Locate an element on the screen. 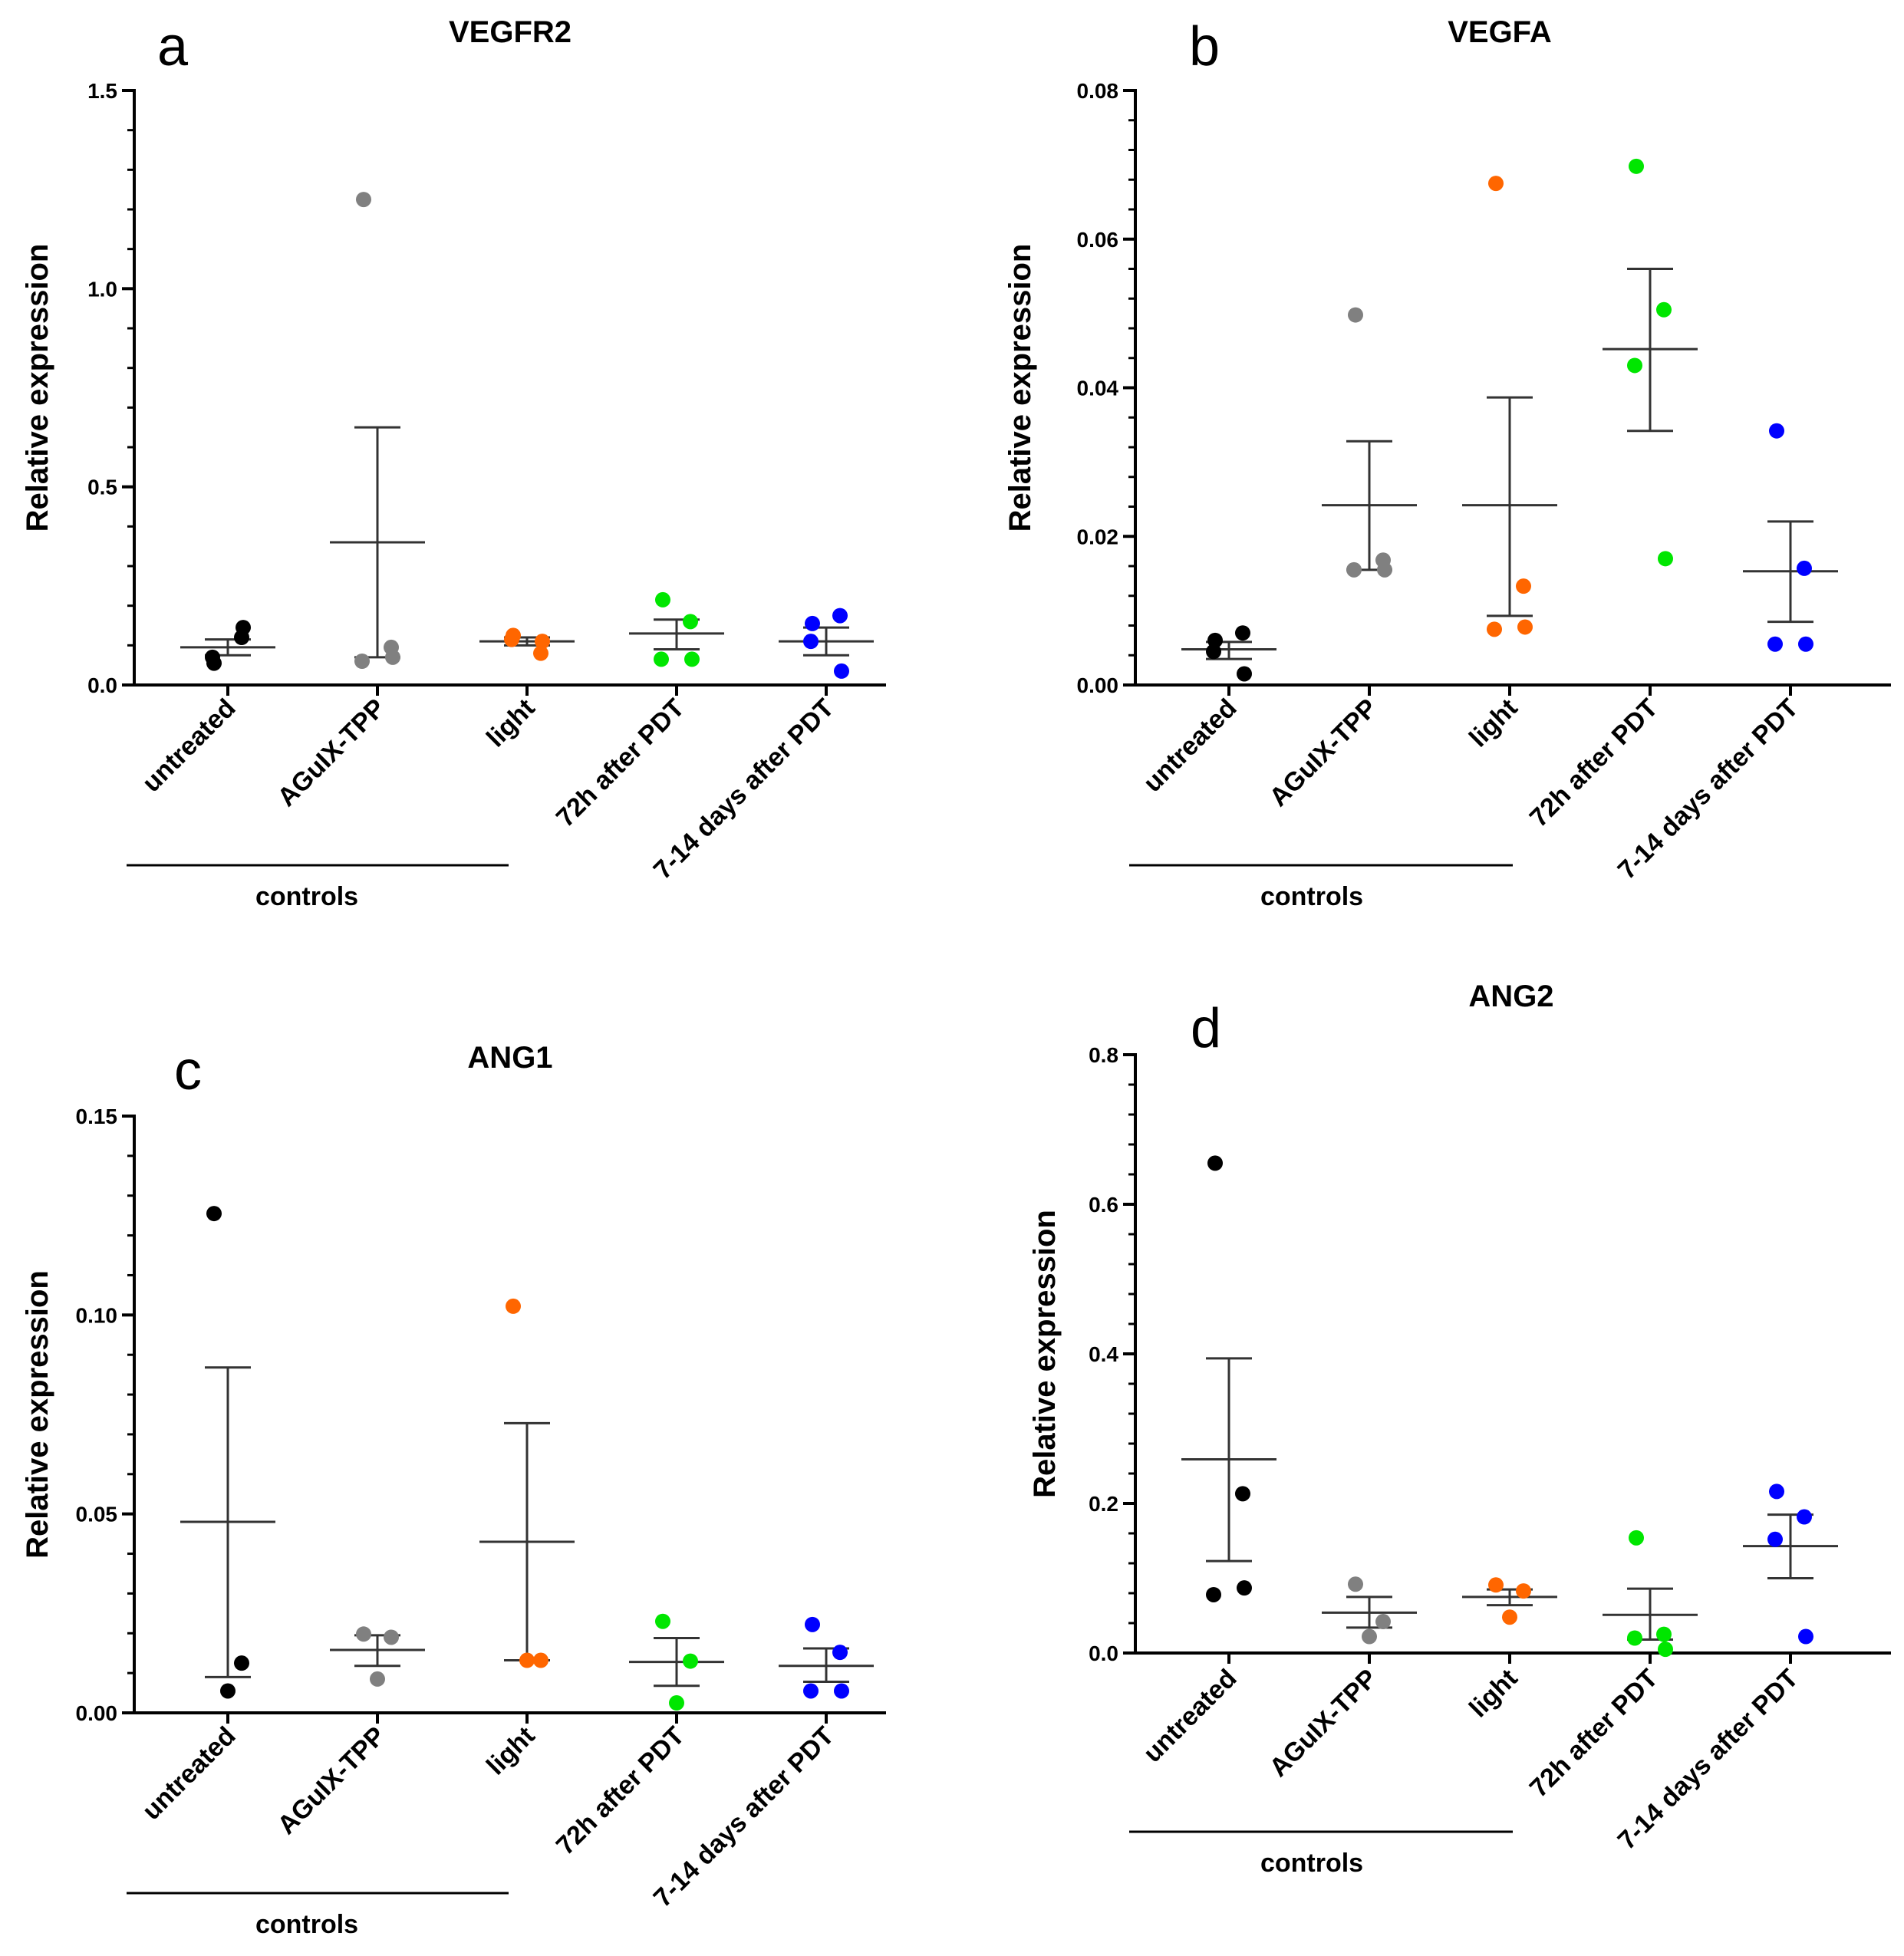  panel-letter: b is located at coordinates (1204, 47).